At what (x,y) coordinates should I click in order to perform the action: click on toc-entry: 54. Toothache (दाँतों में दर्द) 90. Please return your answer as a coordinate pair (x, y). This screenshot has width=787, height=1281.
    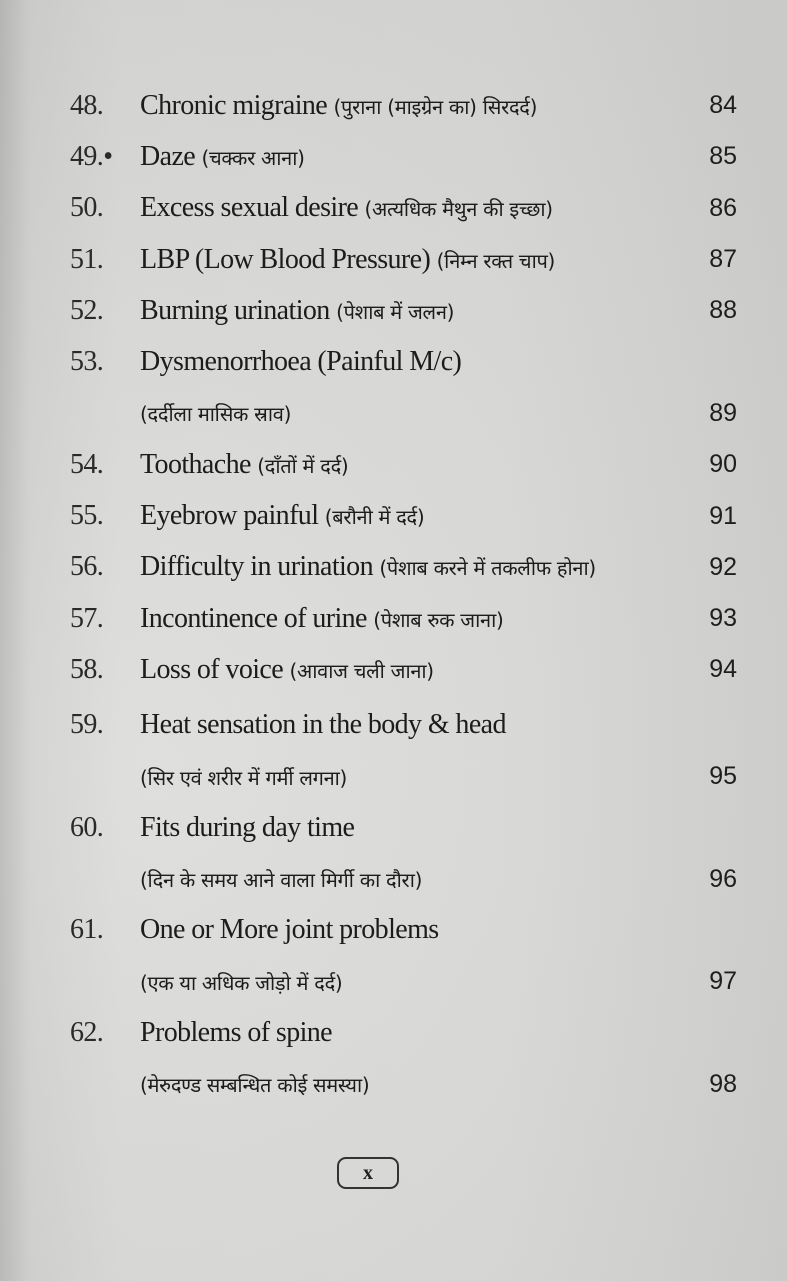
    Looking at the image, I should click on (393, 464).